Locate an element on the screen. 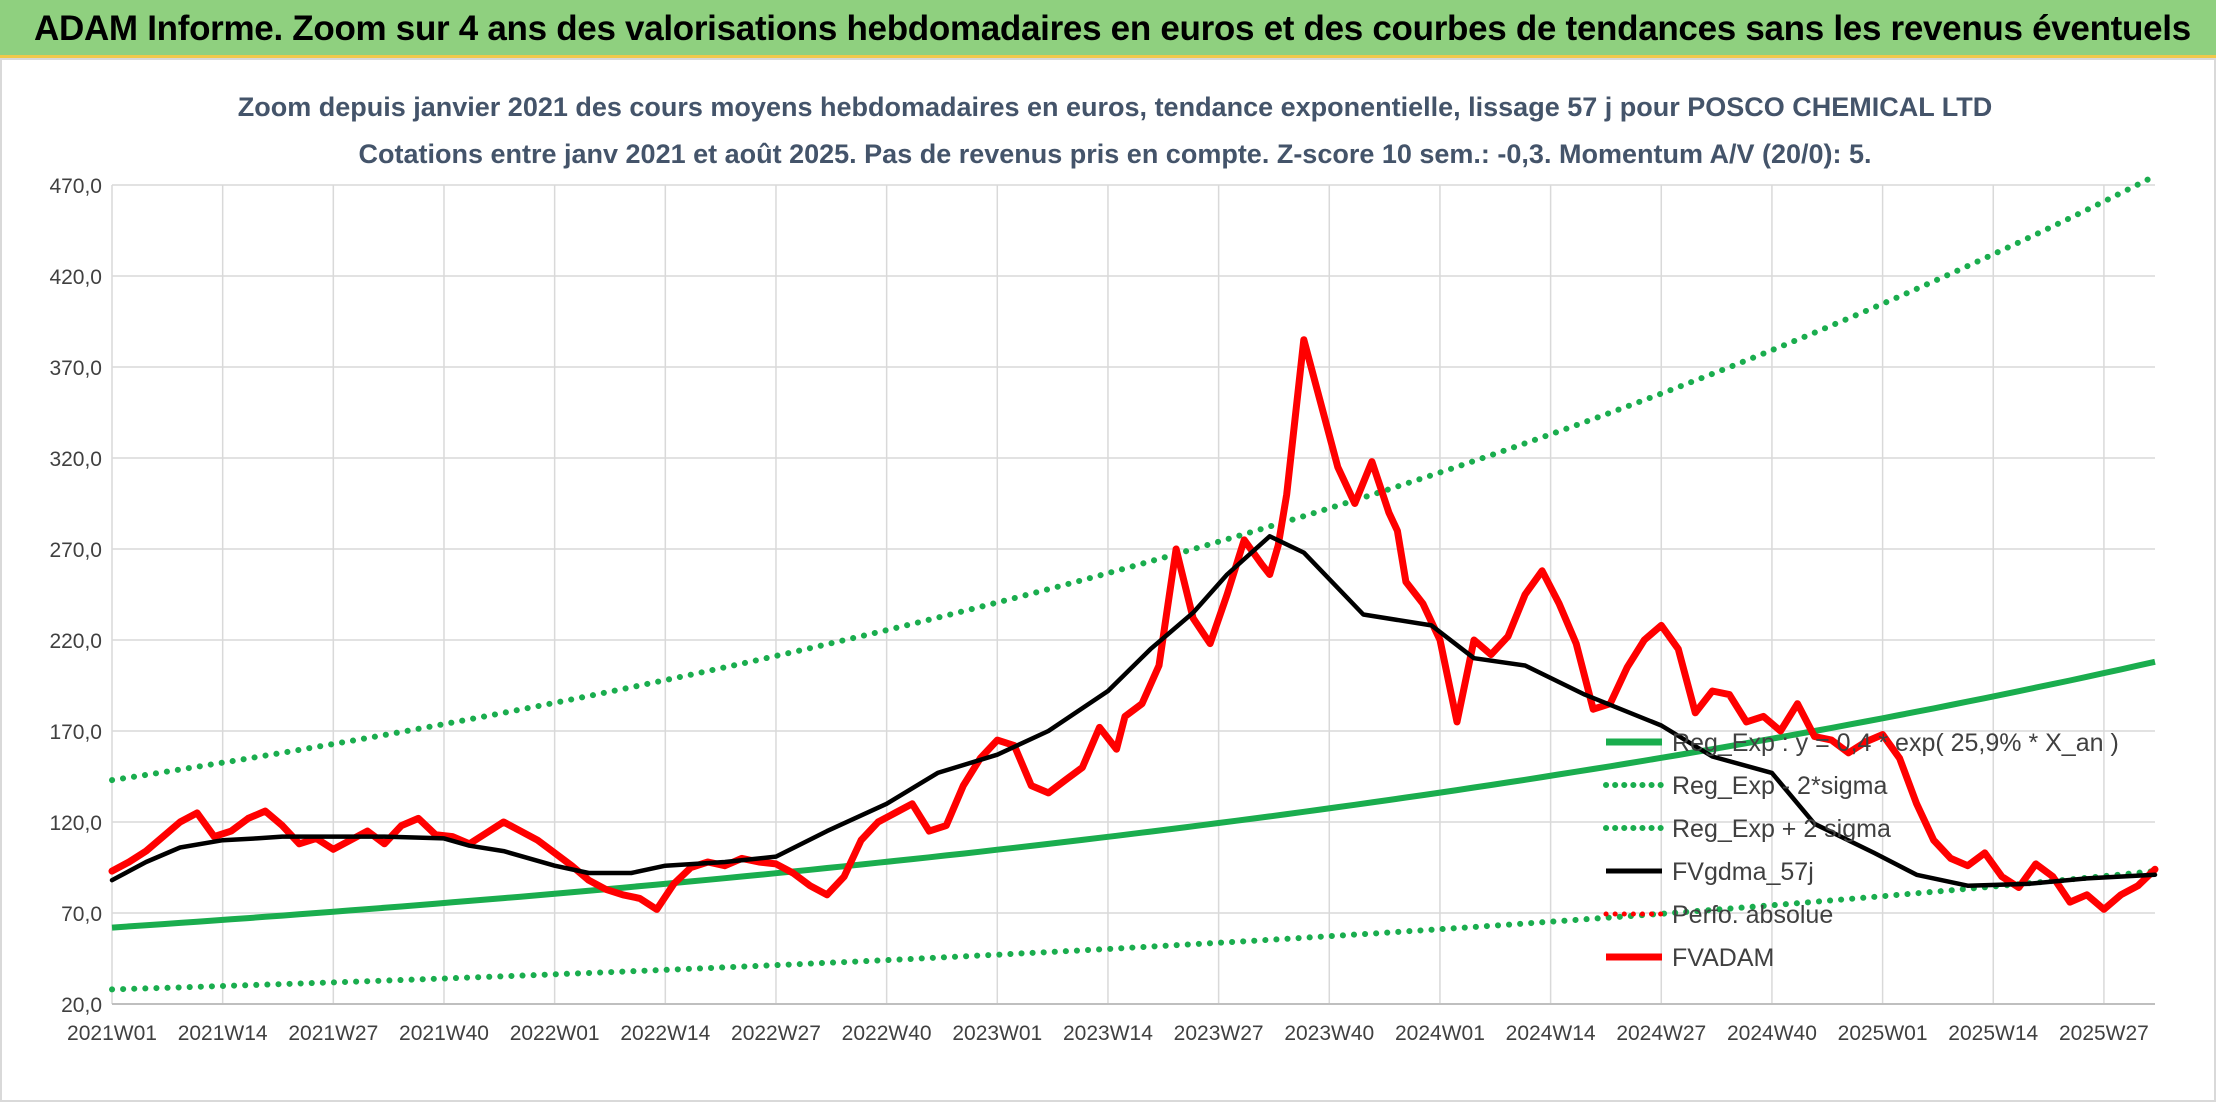 This screenshot has width=2216, height=1102. legend-item-fvadam: FVADAM is located at coordinates (1690, 958).